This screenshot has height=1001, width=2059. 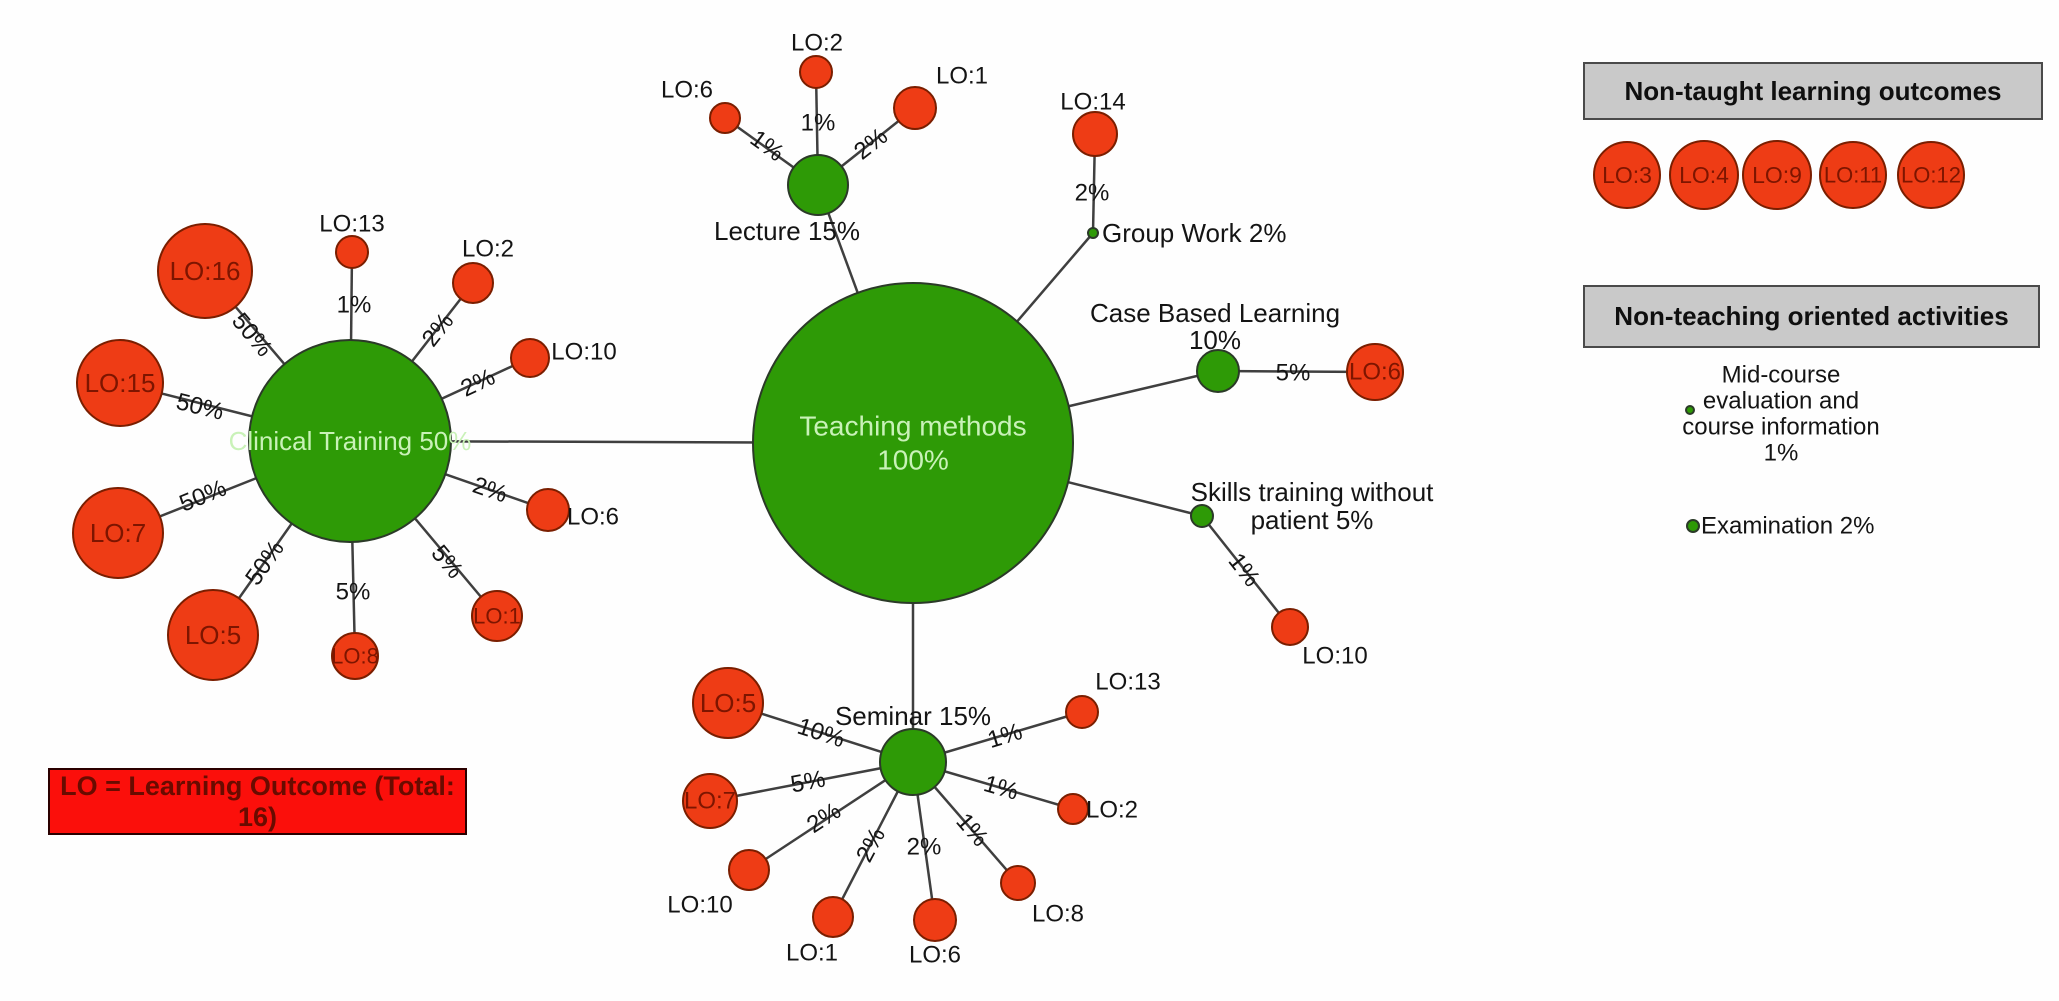 I want to click on legend-text: LO = Learning Outcome (Total: 16), so click(x=257, y=801).